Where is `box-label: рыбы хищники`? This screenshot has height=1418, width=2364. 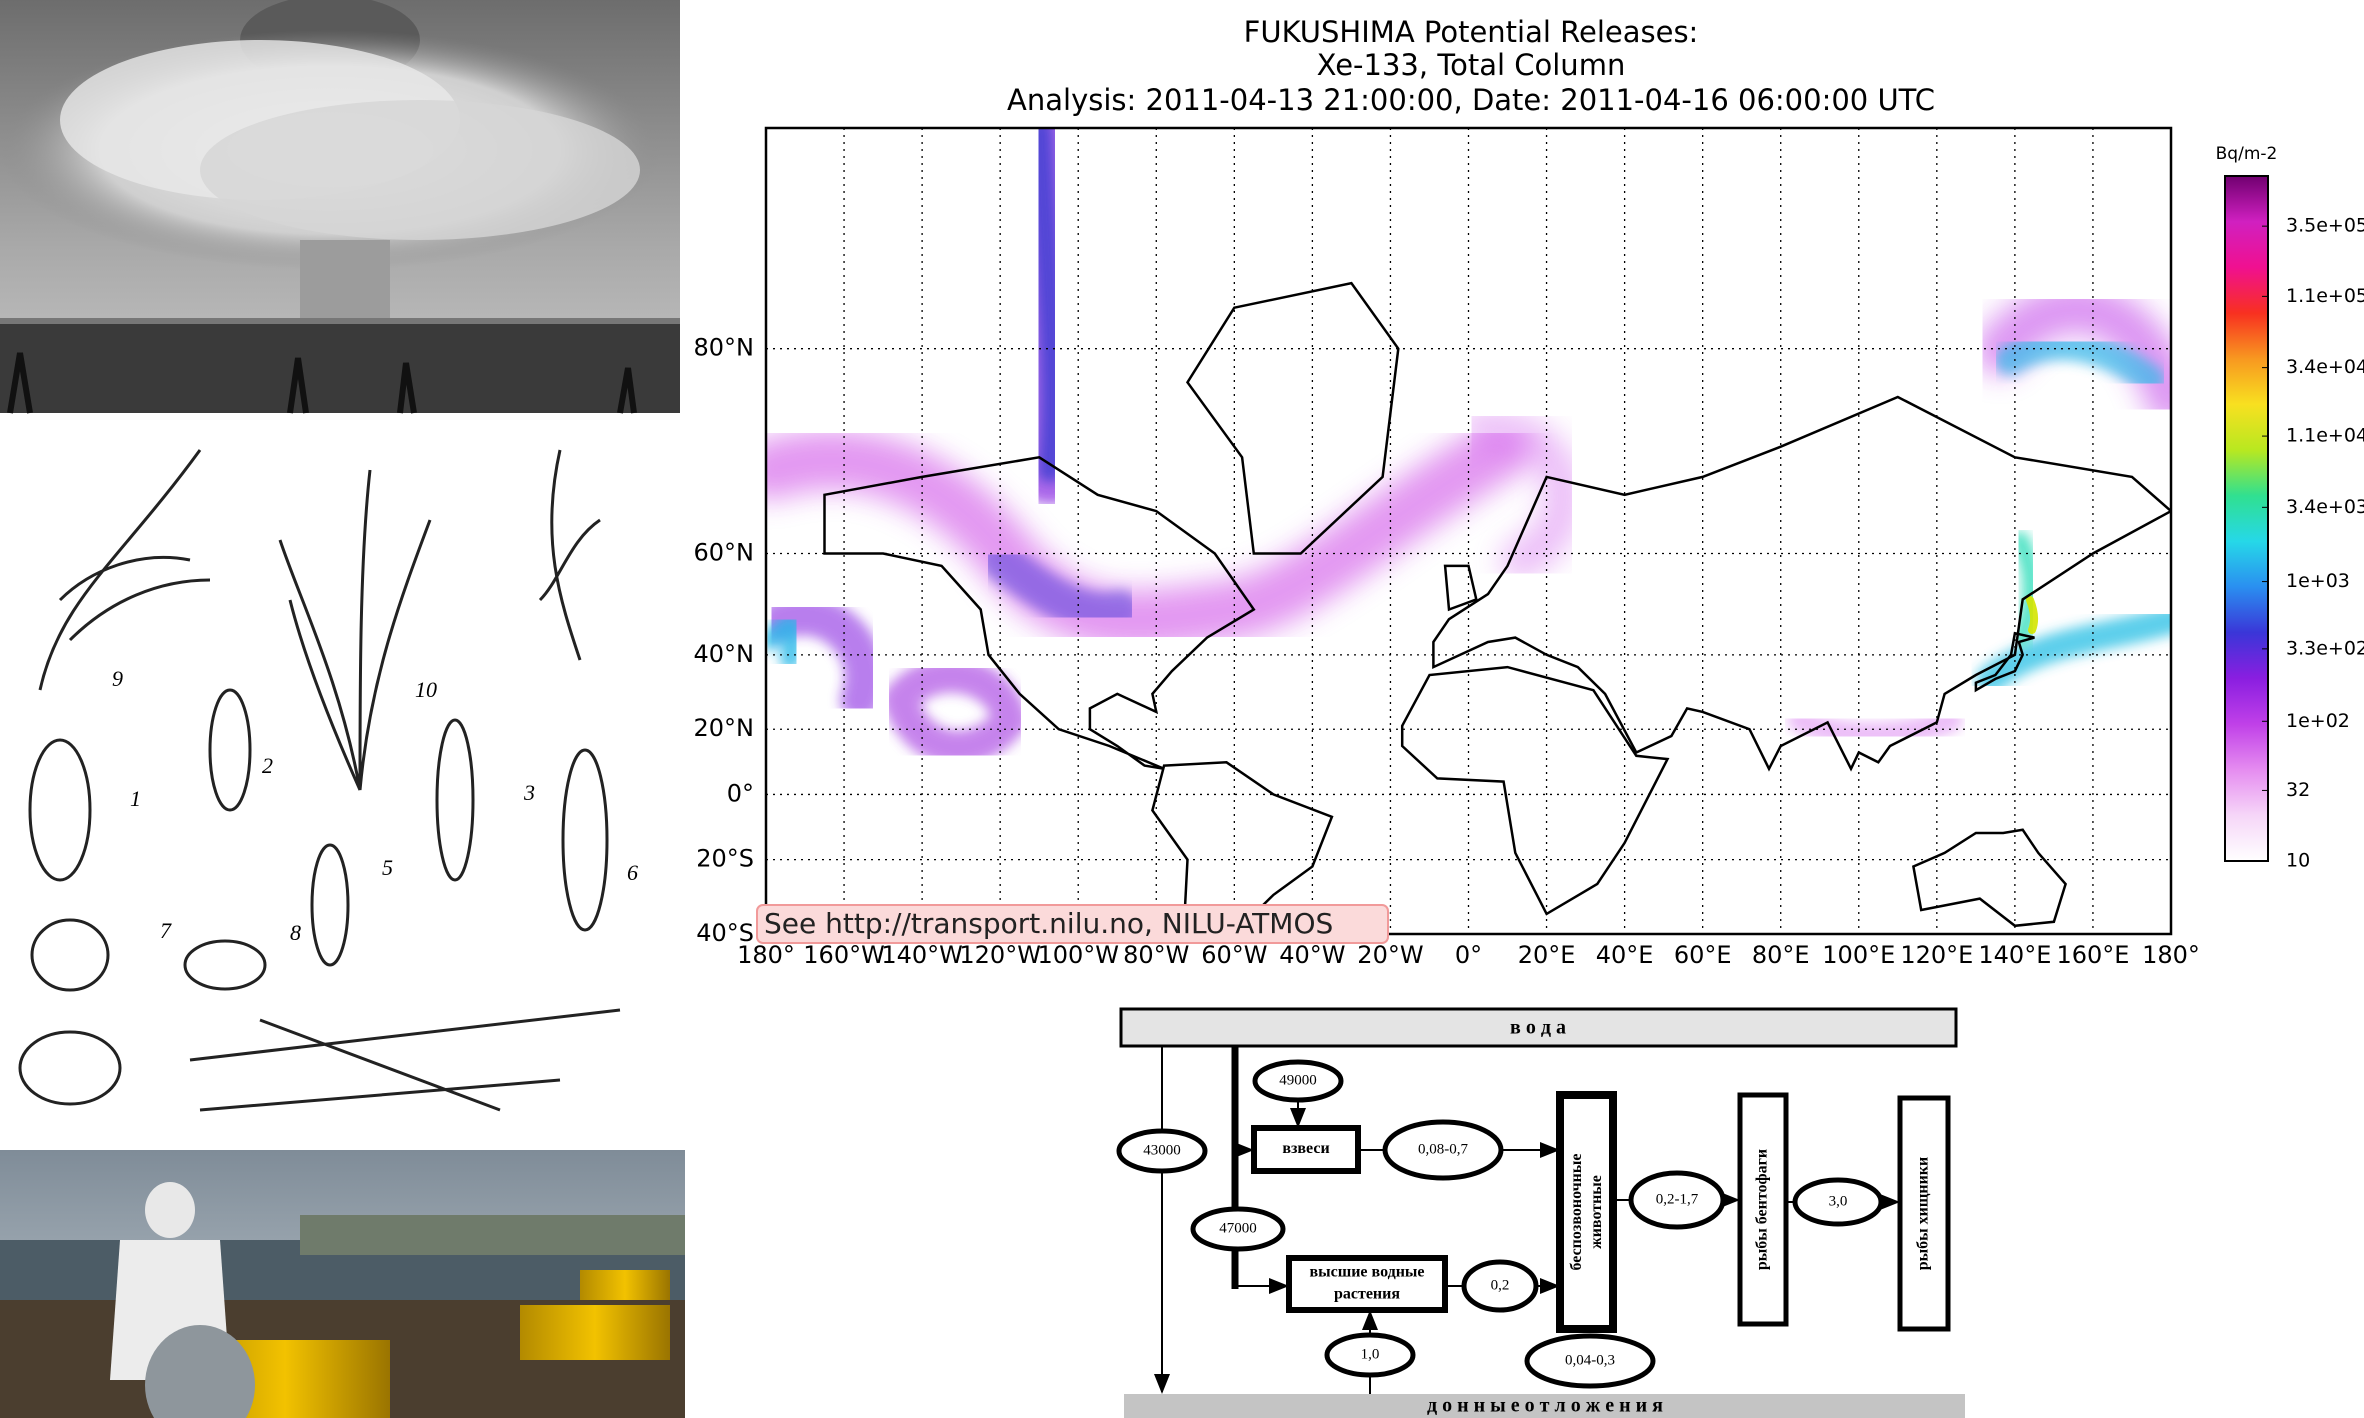
box-label: рыбы хищники is located at coordinates (1923, 1213).